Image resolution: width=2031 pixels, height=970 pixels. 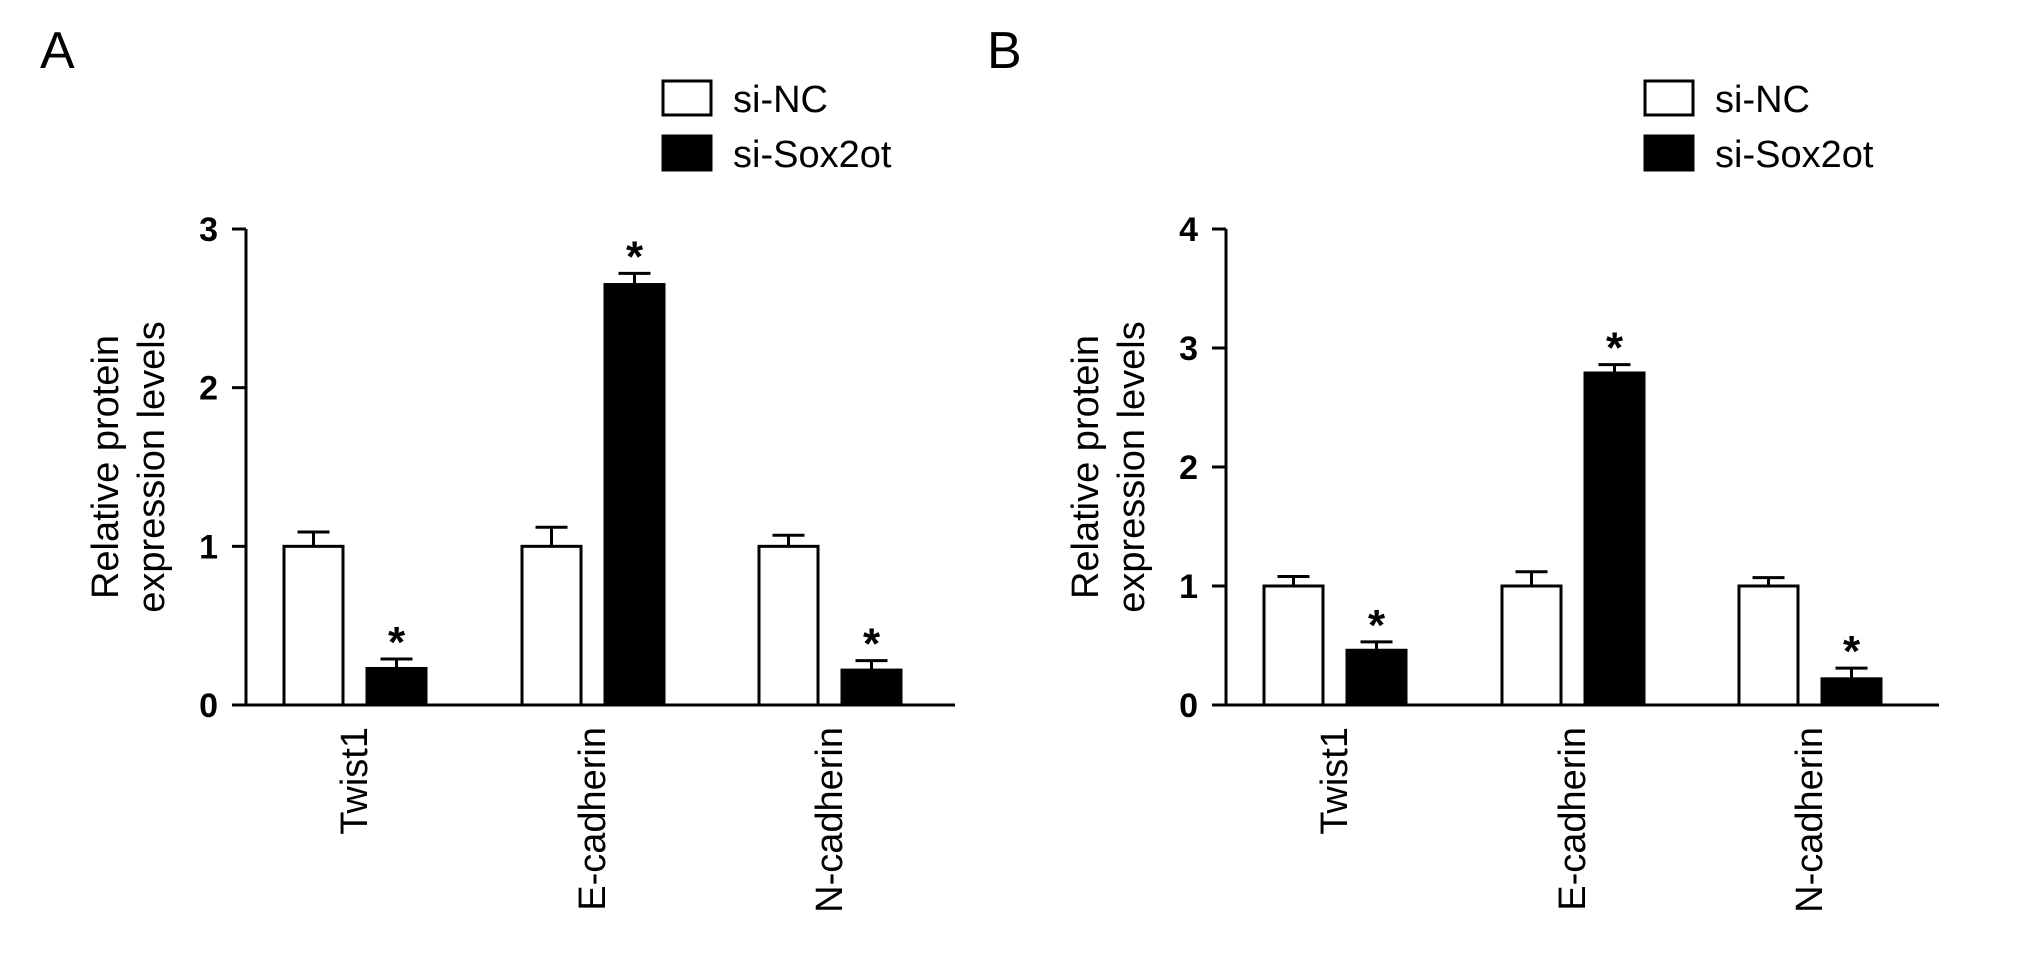 I want to click on panel-1-category-0: Twist1, so click(x=1335, y=781).